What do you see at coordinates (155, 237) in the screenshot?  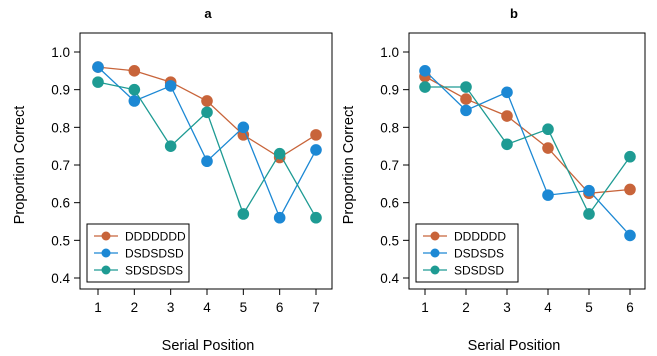 I see `panel-a-legend-label: DDDDDDD` at bounding box center [155, 237].